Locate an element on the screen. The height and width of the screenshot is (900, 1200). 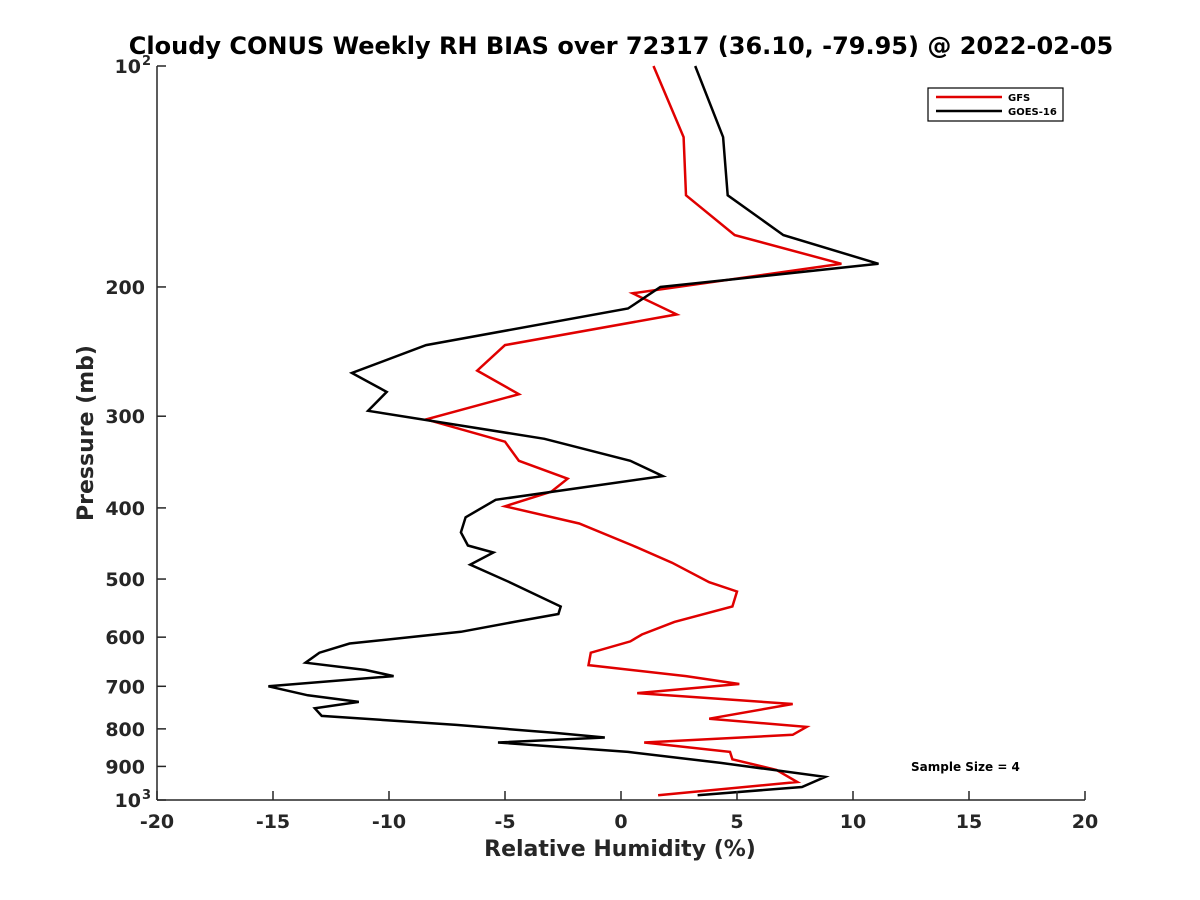
sample-size-annotation: Sample Size = 4 is located at coordinates (965, 767).